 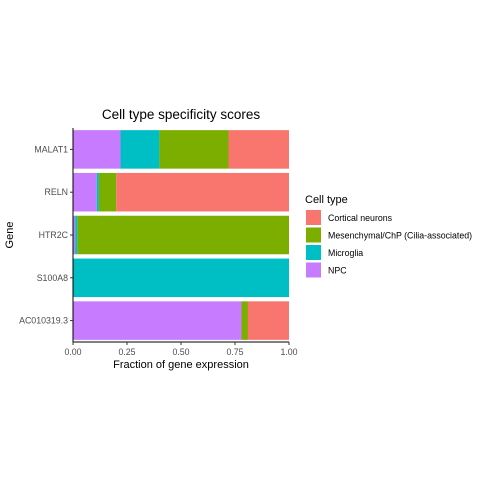 What do you see at coordinates (181, 365) in the screenshot?
I see `x-axis-title: Fraction of gene expression` at bounding box center [181, 365].